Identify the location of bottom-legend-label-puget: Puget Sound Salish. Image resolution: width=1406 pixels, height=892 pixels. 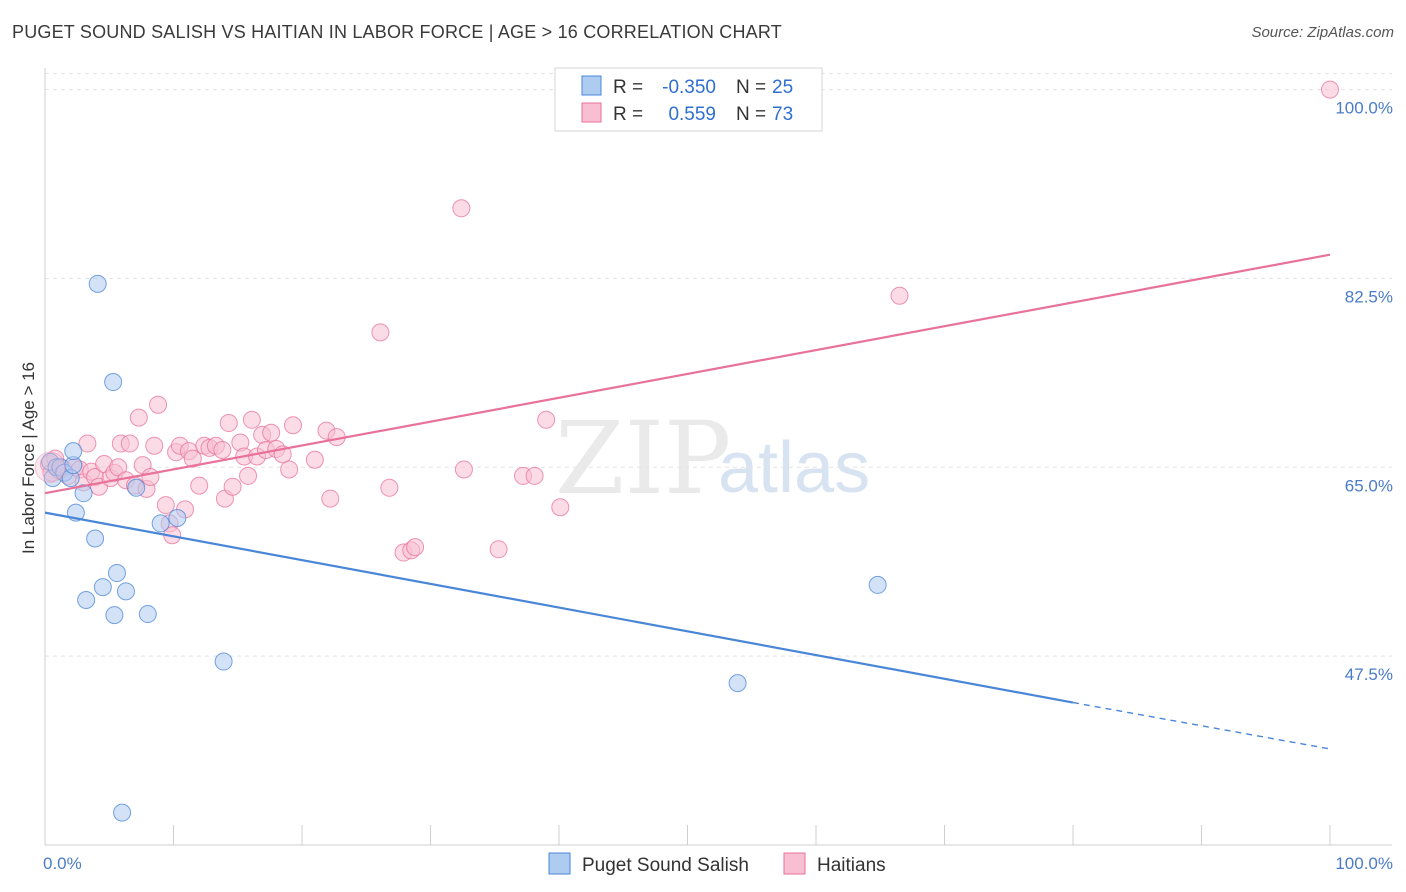
(665, 865).